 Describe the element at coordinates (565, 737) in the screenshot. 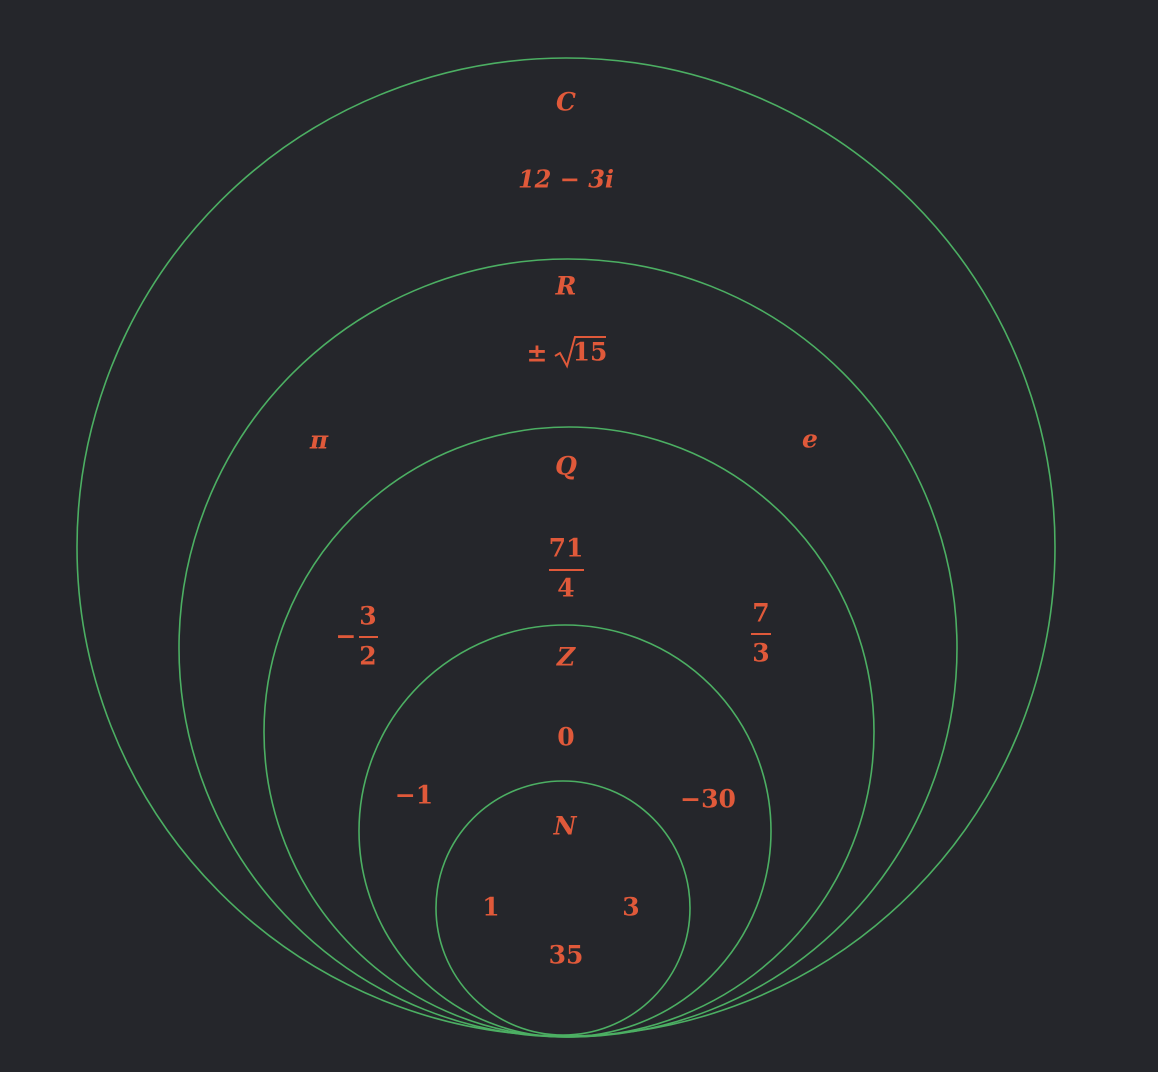

I see `zero-example: 0` at that location.